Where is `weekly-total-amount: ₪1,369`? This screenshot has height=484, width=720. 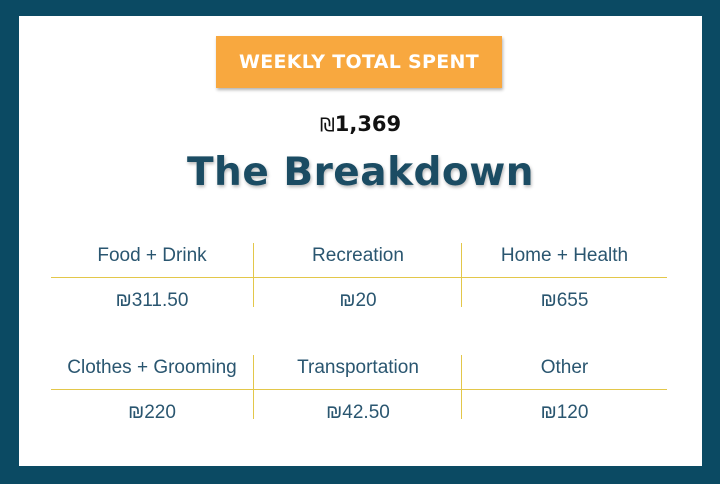
weekly-total-amount: ₪1,369 is located at coordinates (360, 124).